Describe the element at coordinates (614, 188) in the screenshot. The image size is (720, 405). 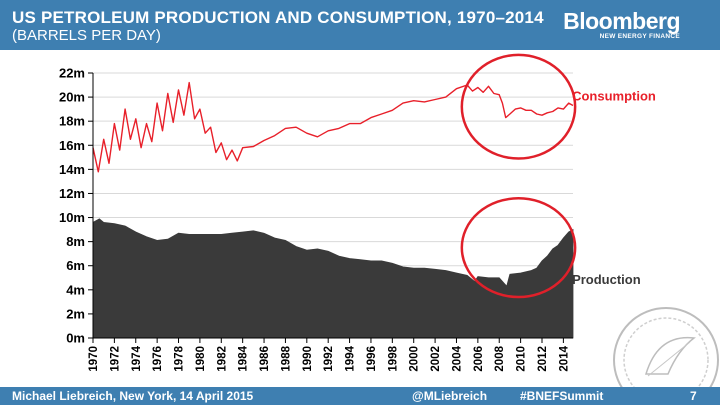
I see `series-labels: Consumption Production` at that location.